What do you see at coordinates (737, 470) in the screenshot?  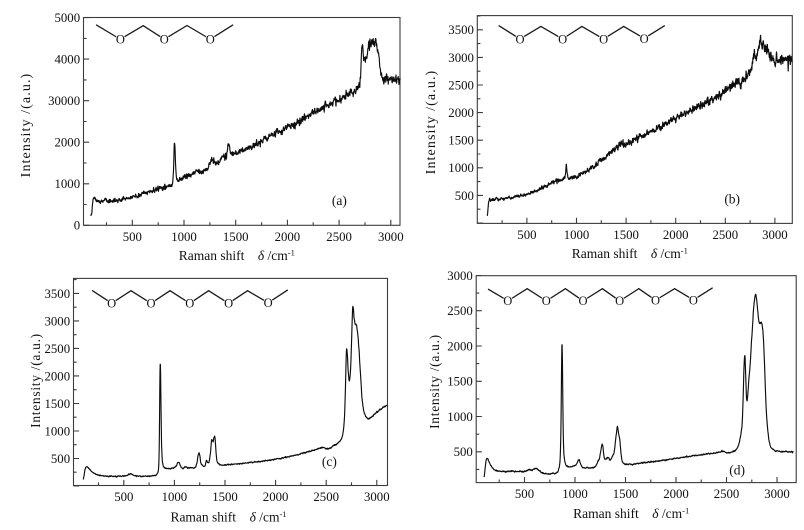 I see `svg-text: (d)` at bounding box center [737, 470].